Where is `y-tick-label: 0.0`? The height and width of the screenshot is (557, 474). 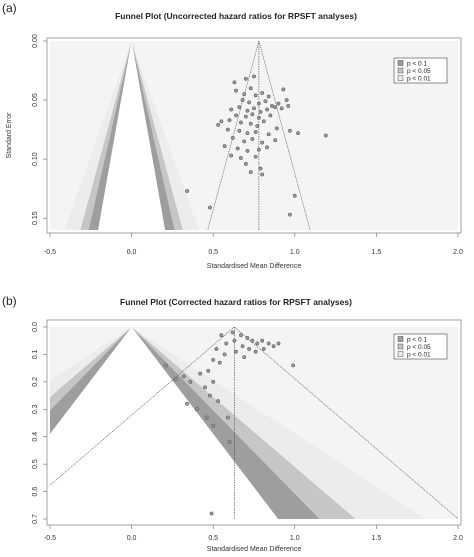 y-tick-label: 0.0 is located at coordinates (35, 327).